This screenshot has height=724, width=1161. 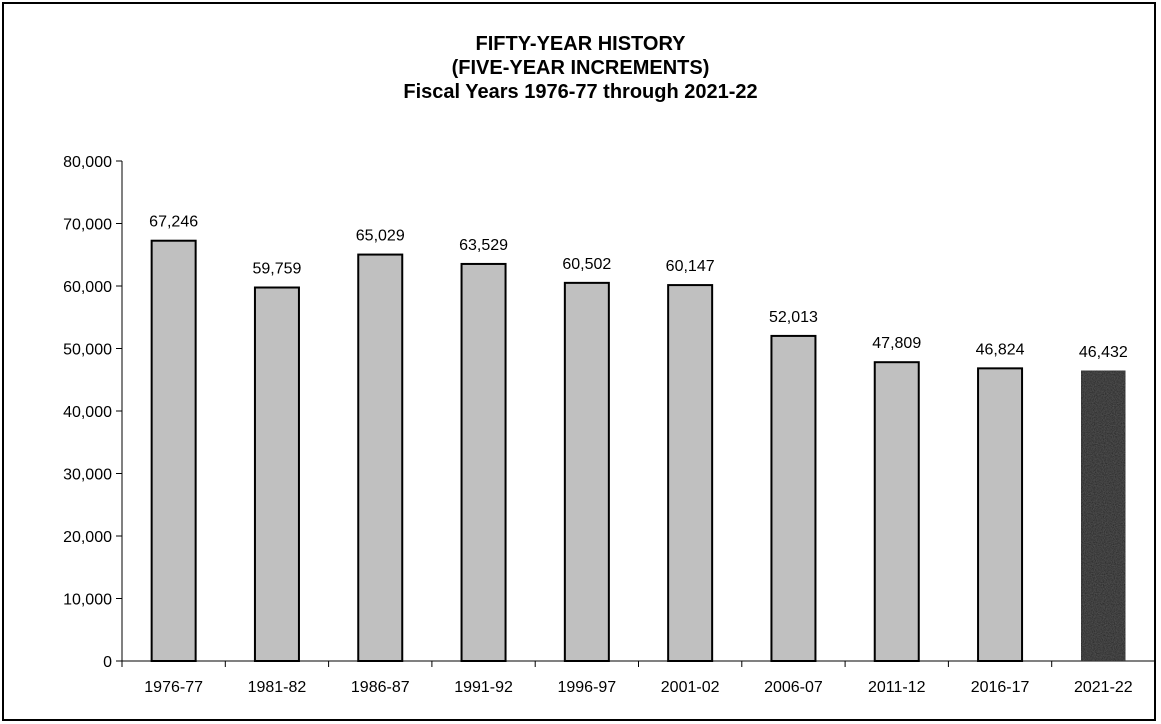 I want to click on x-tick-label: 1996-97, so click(x=586, y=687).